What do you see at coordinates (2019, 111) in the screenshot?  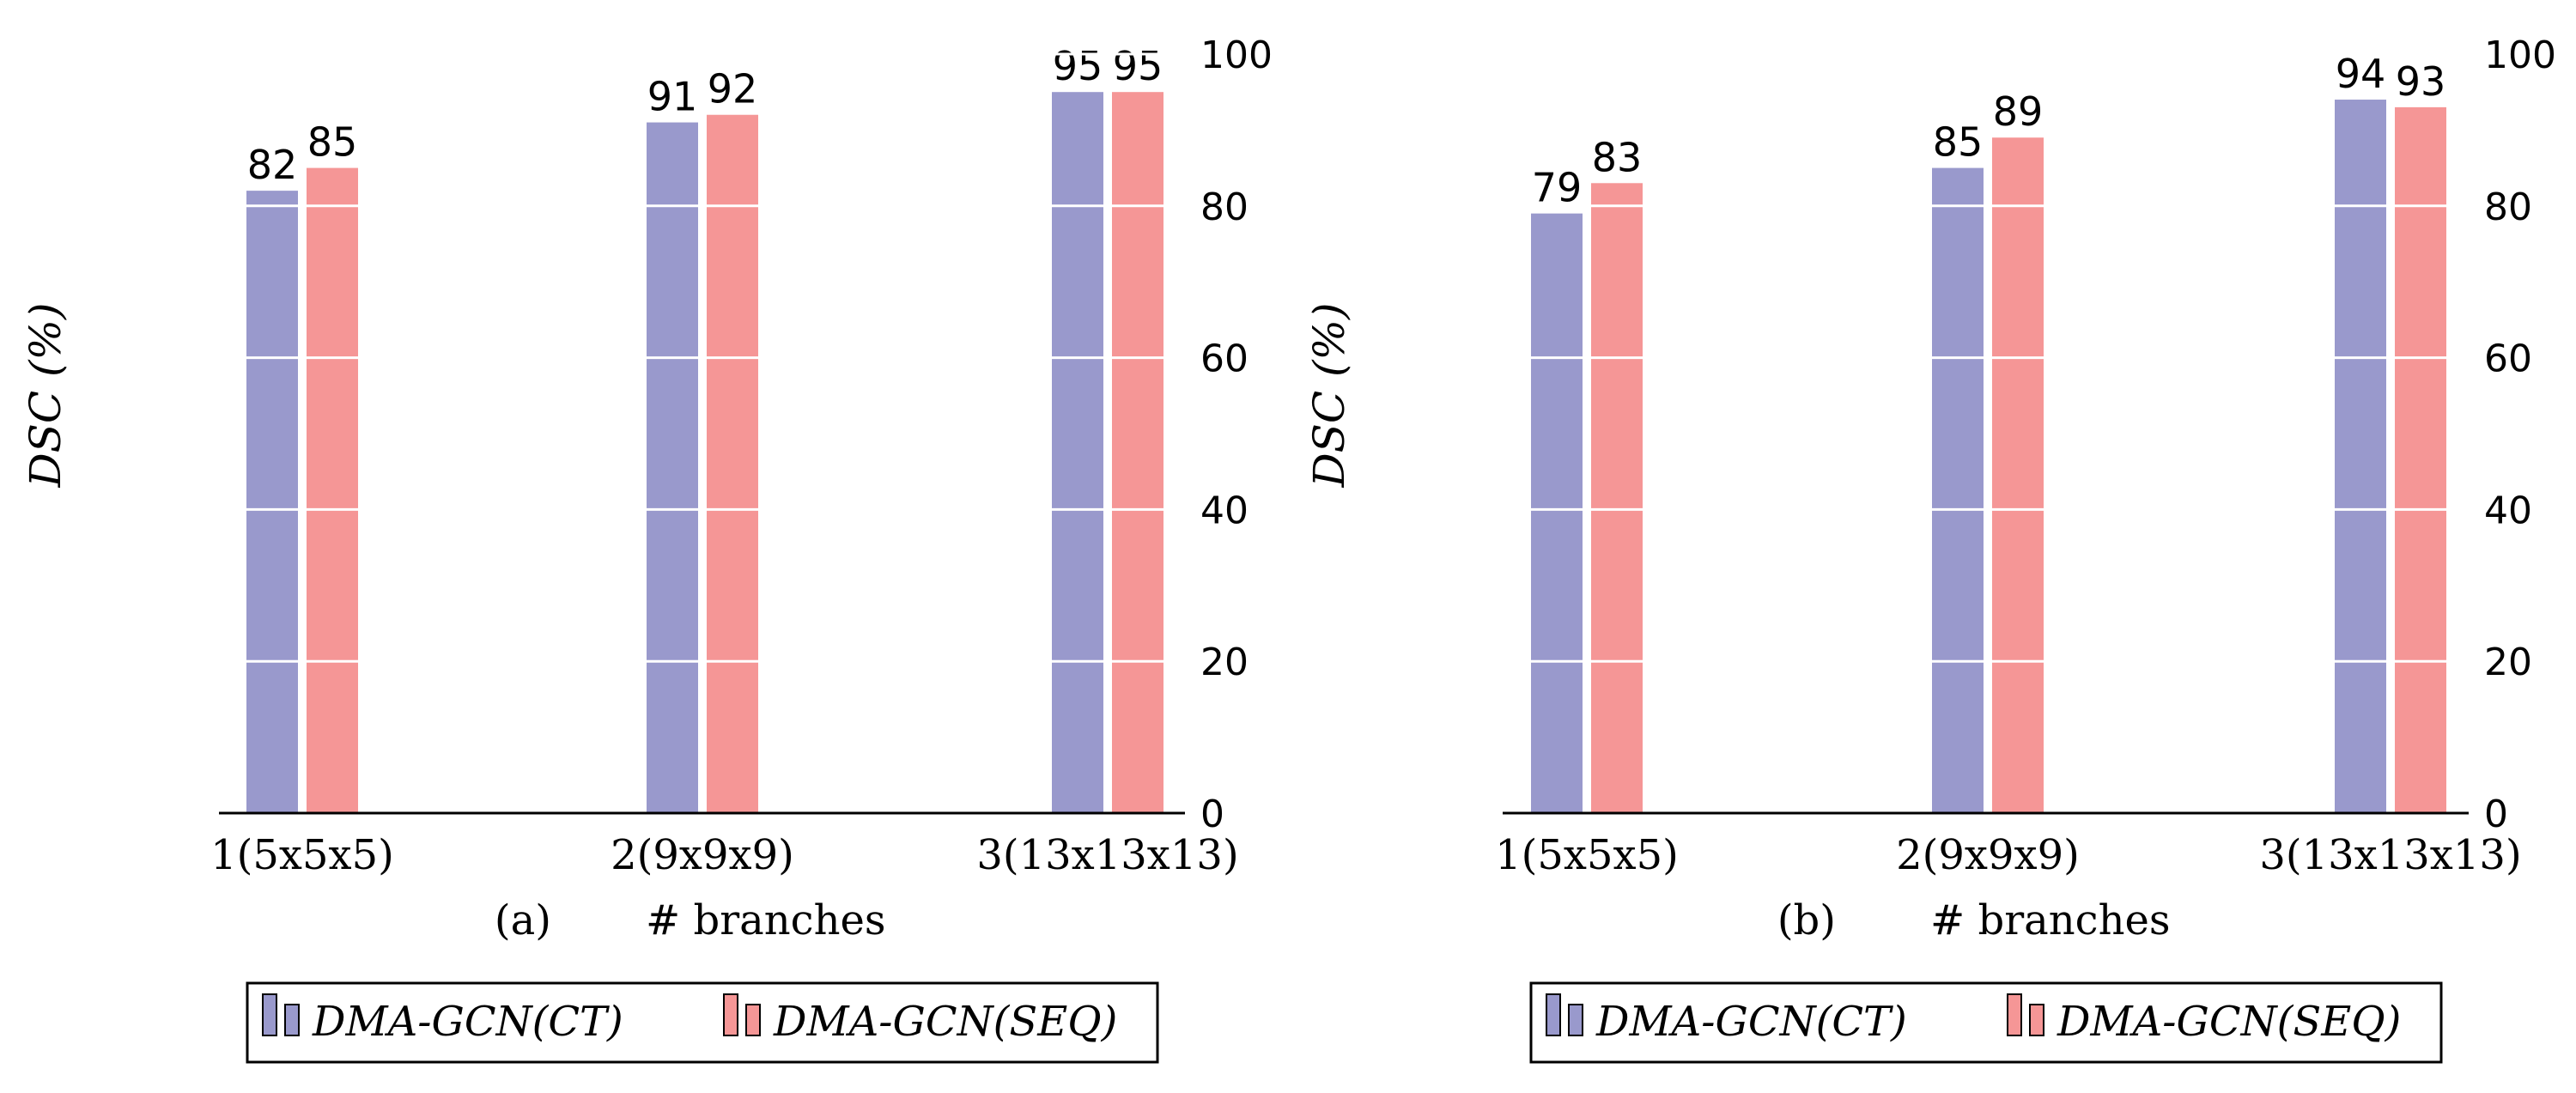 I see `data-label: 89` at bounding box center [2019, 111].